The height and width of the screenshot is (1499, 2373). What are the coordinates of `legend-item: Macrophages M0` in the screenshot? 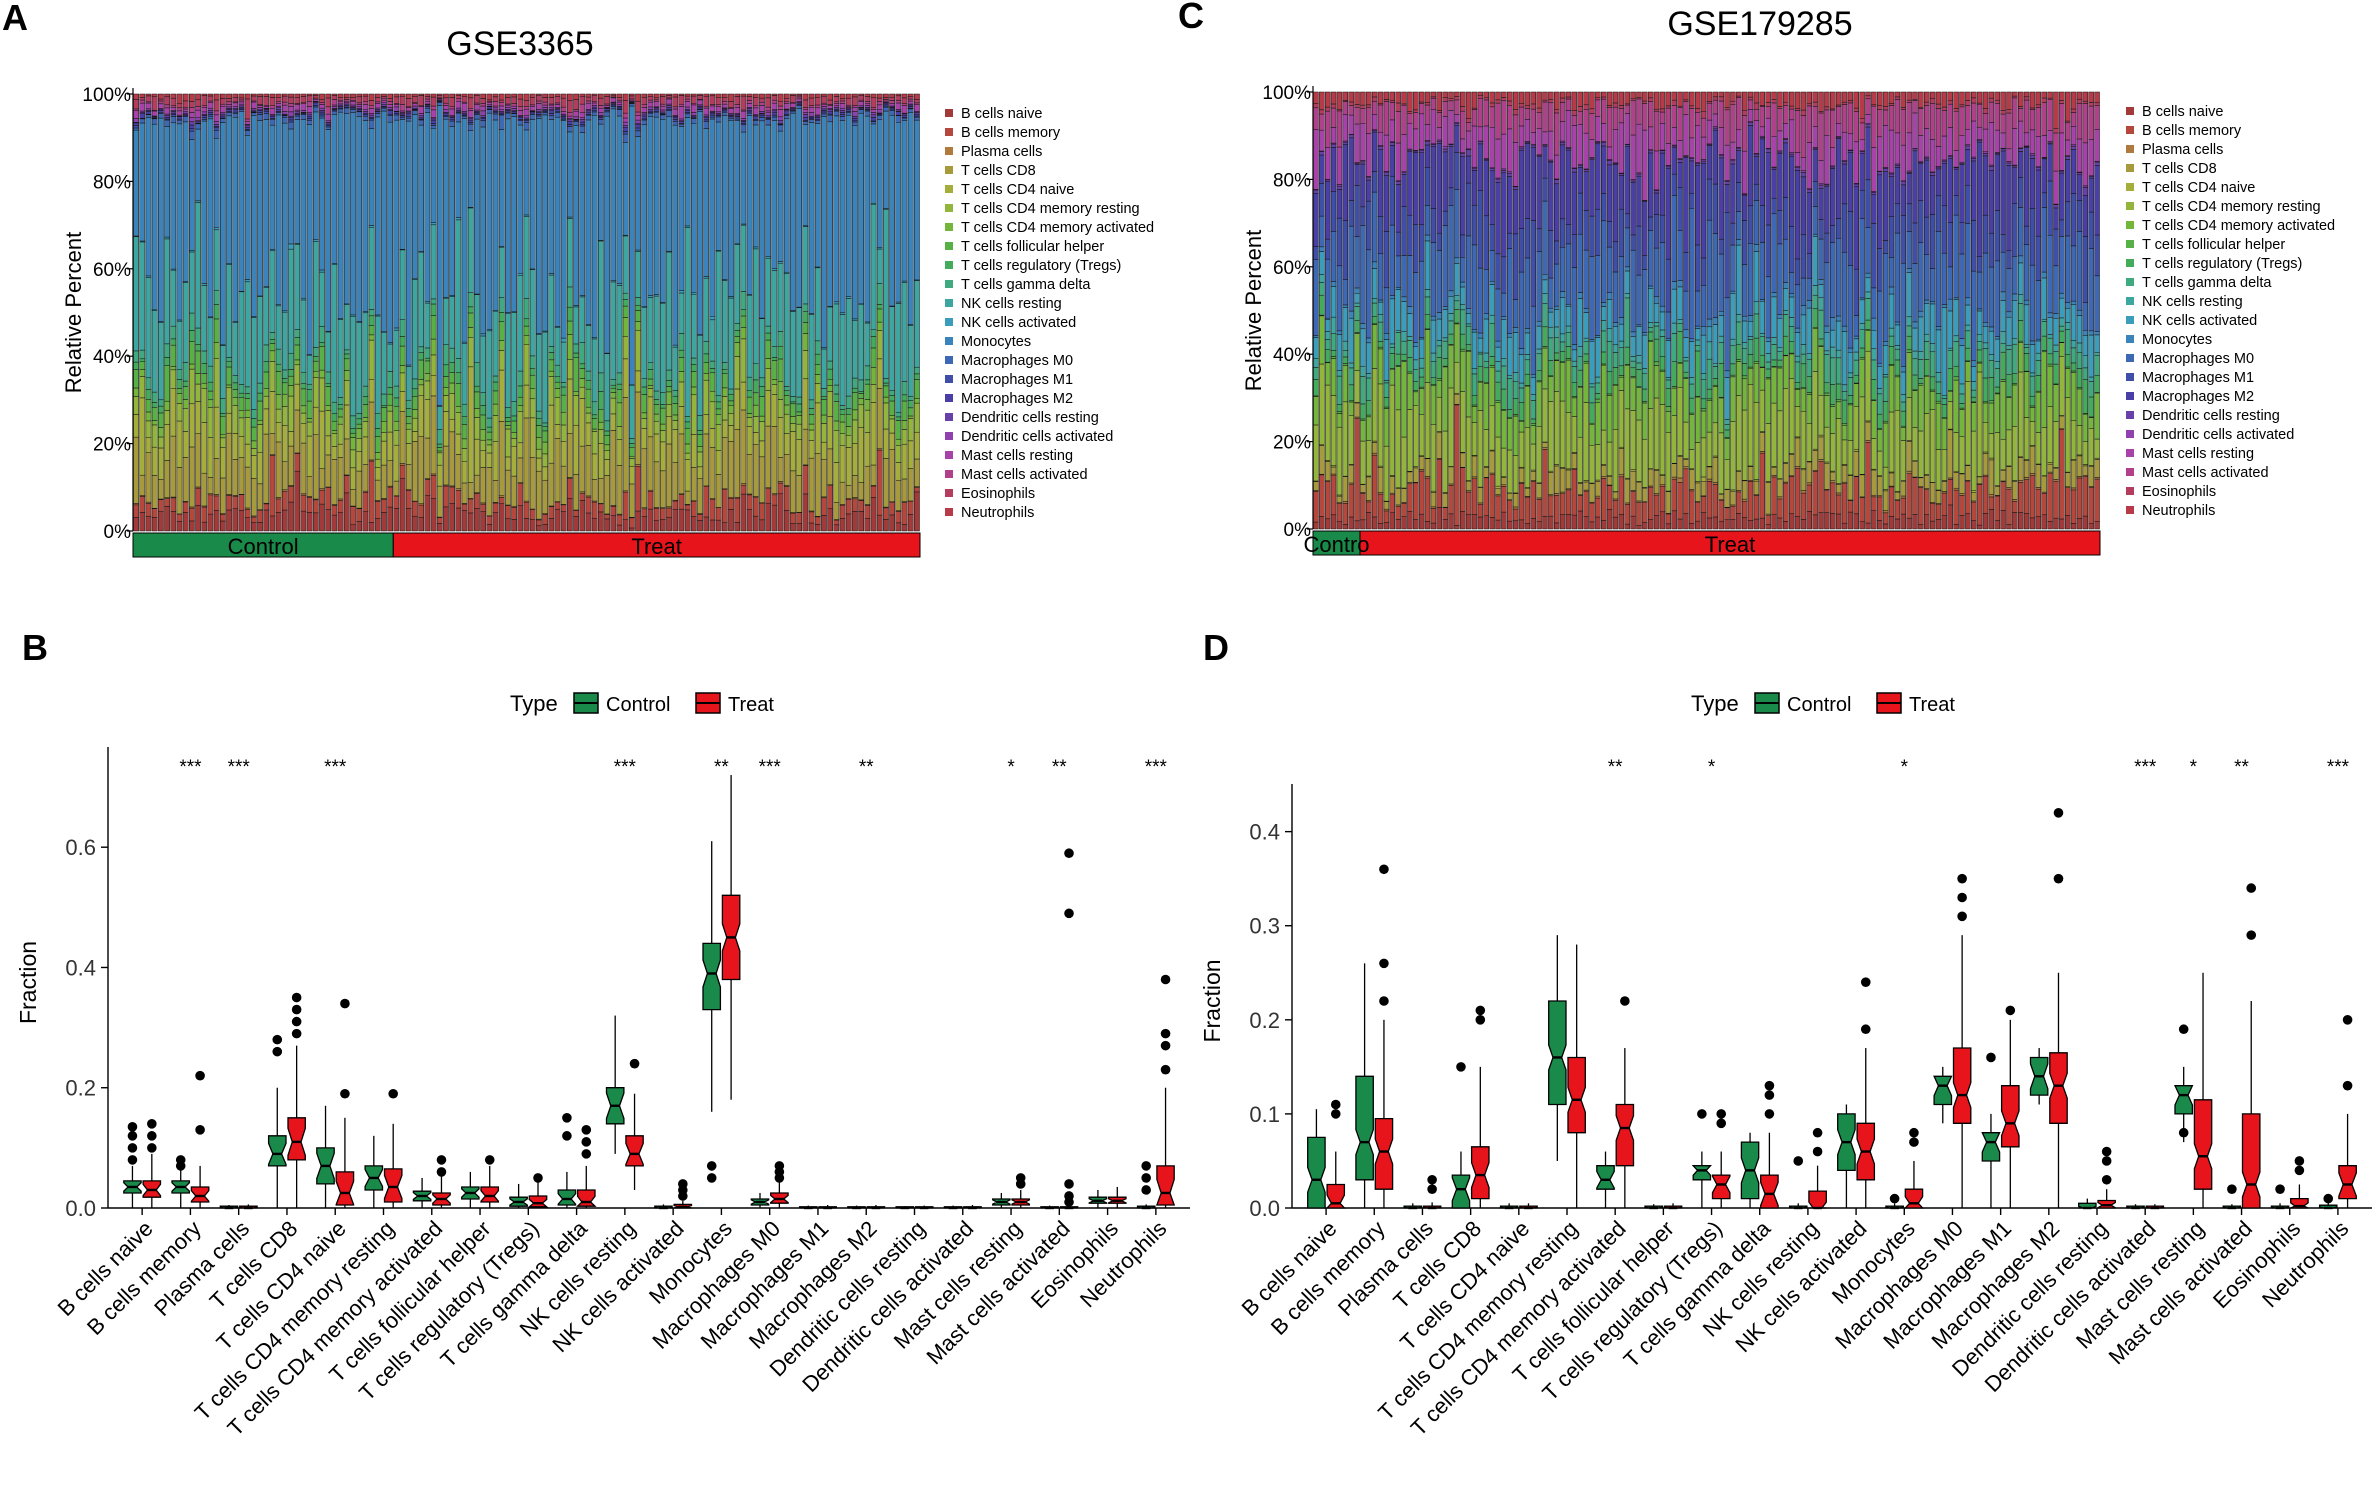 It's located at (1009, 361).